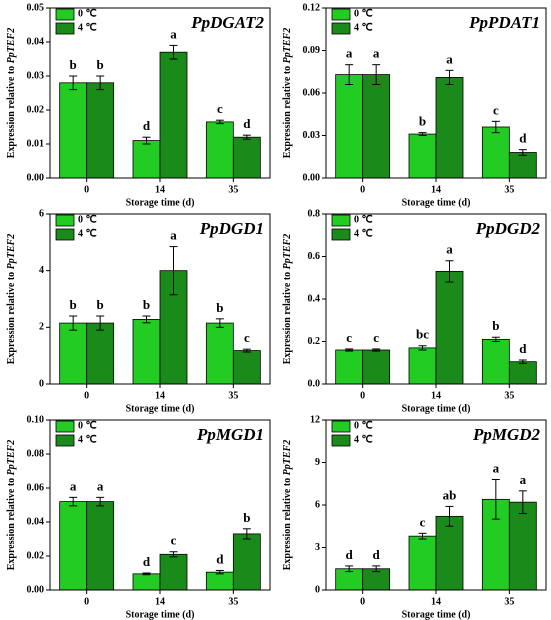  Describe the element at coordinates (41, 327) in the screenshot. I see `y-tick-label: 2` at that location.